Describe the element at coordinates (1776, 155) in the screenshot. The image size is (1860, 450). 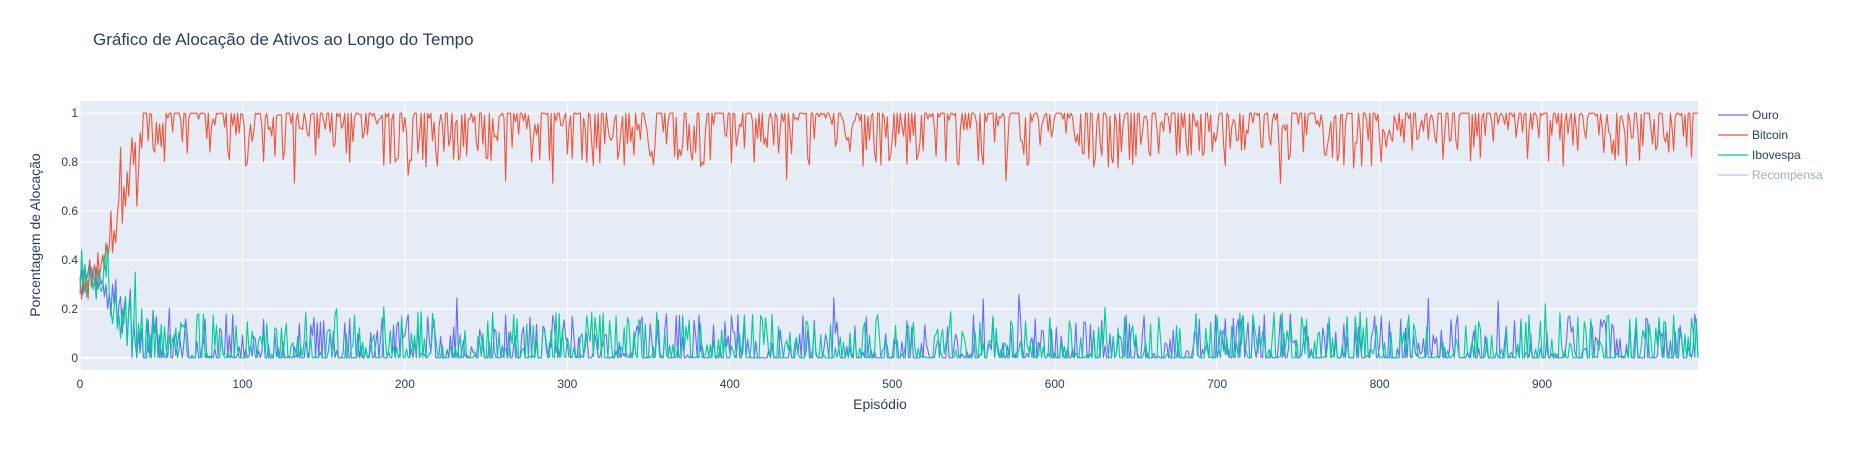
I see `legend-label: Ibovespa` at that location.